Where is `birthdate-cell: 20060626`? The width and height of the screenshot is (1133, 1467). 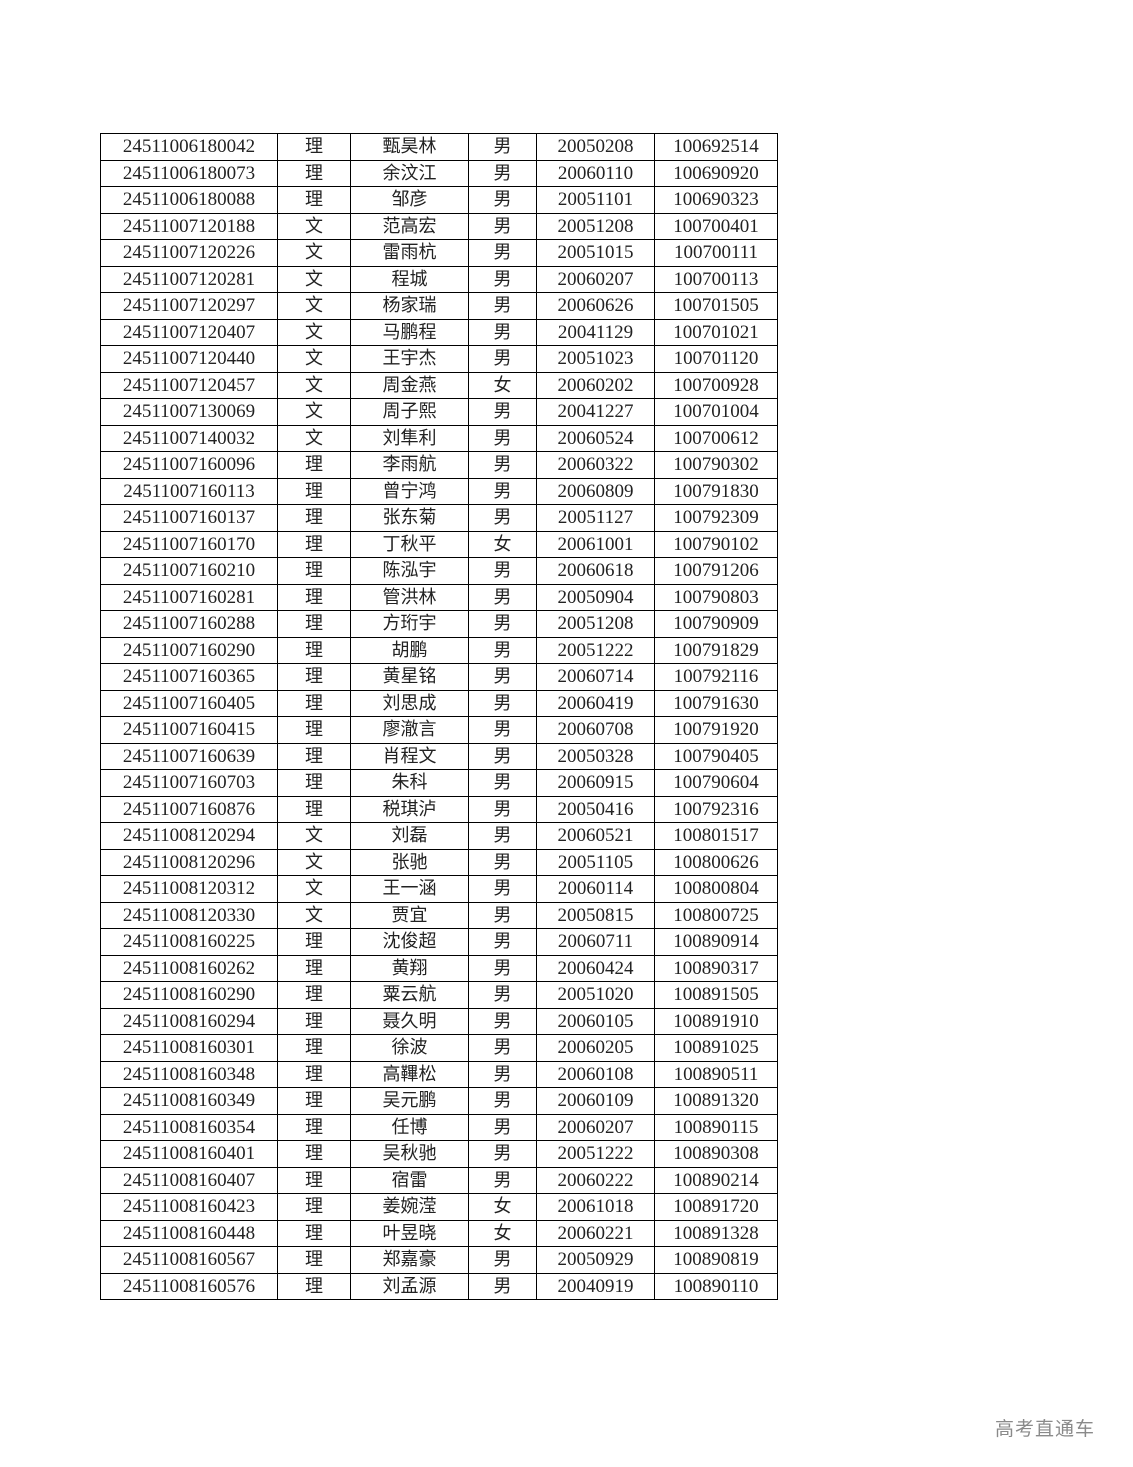
birthdate-cell: 20060626 is located at coordinates (595, 306).